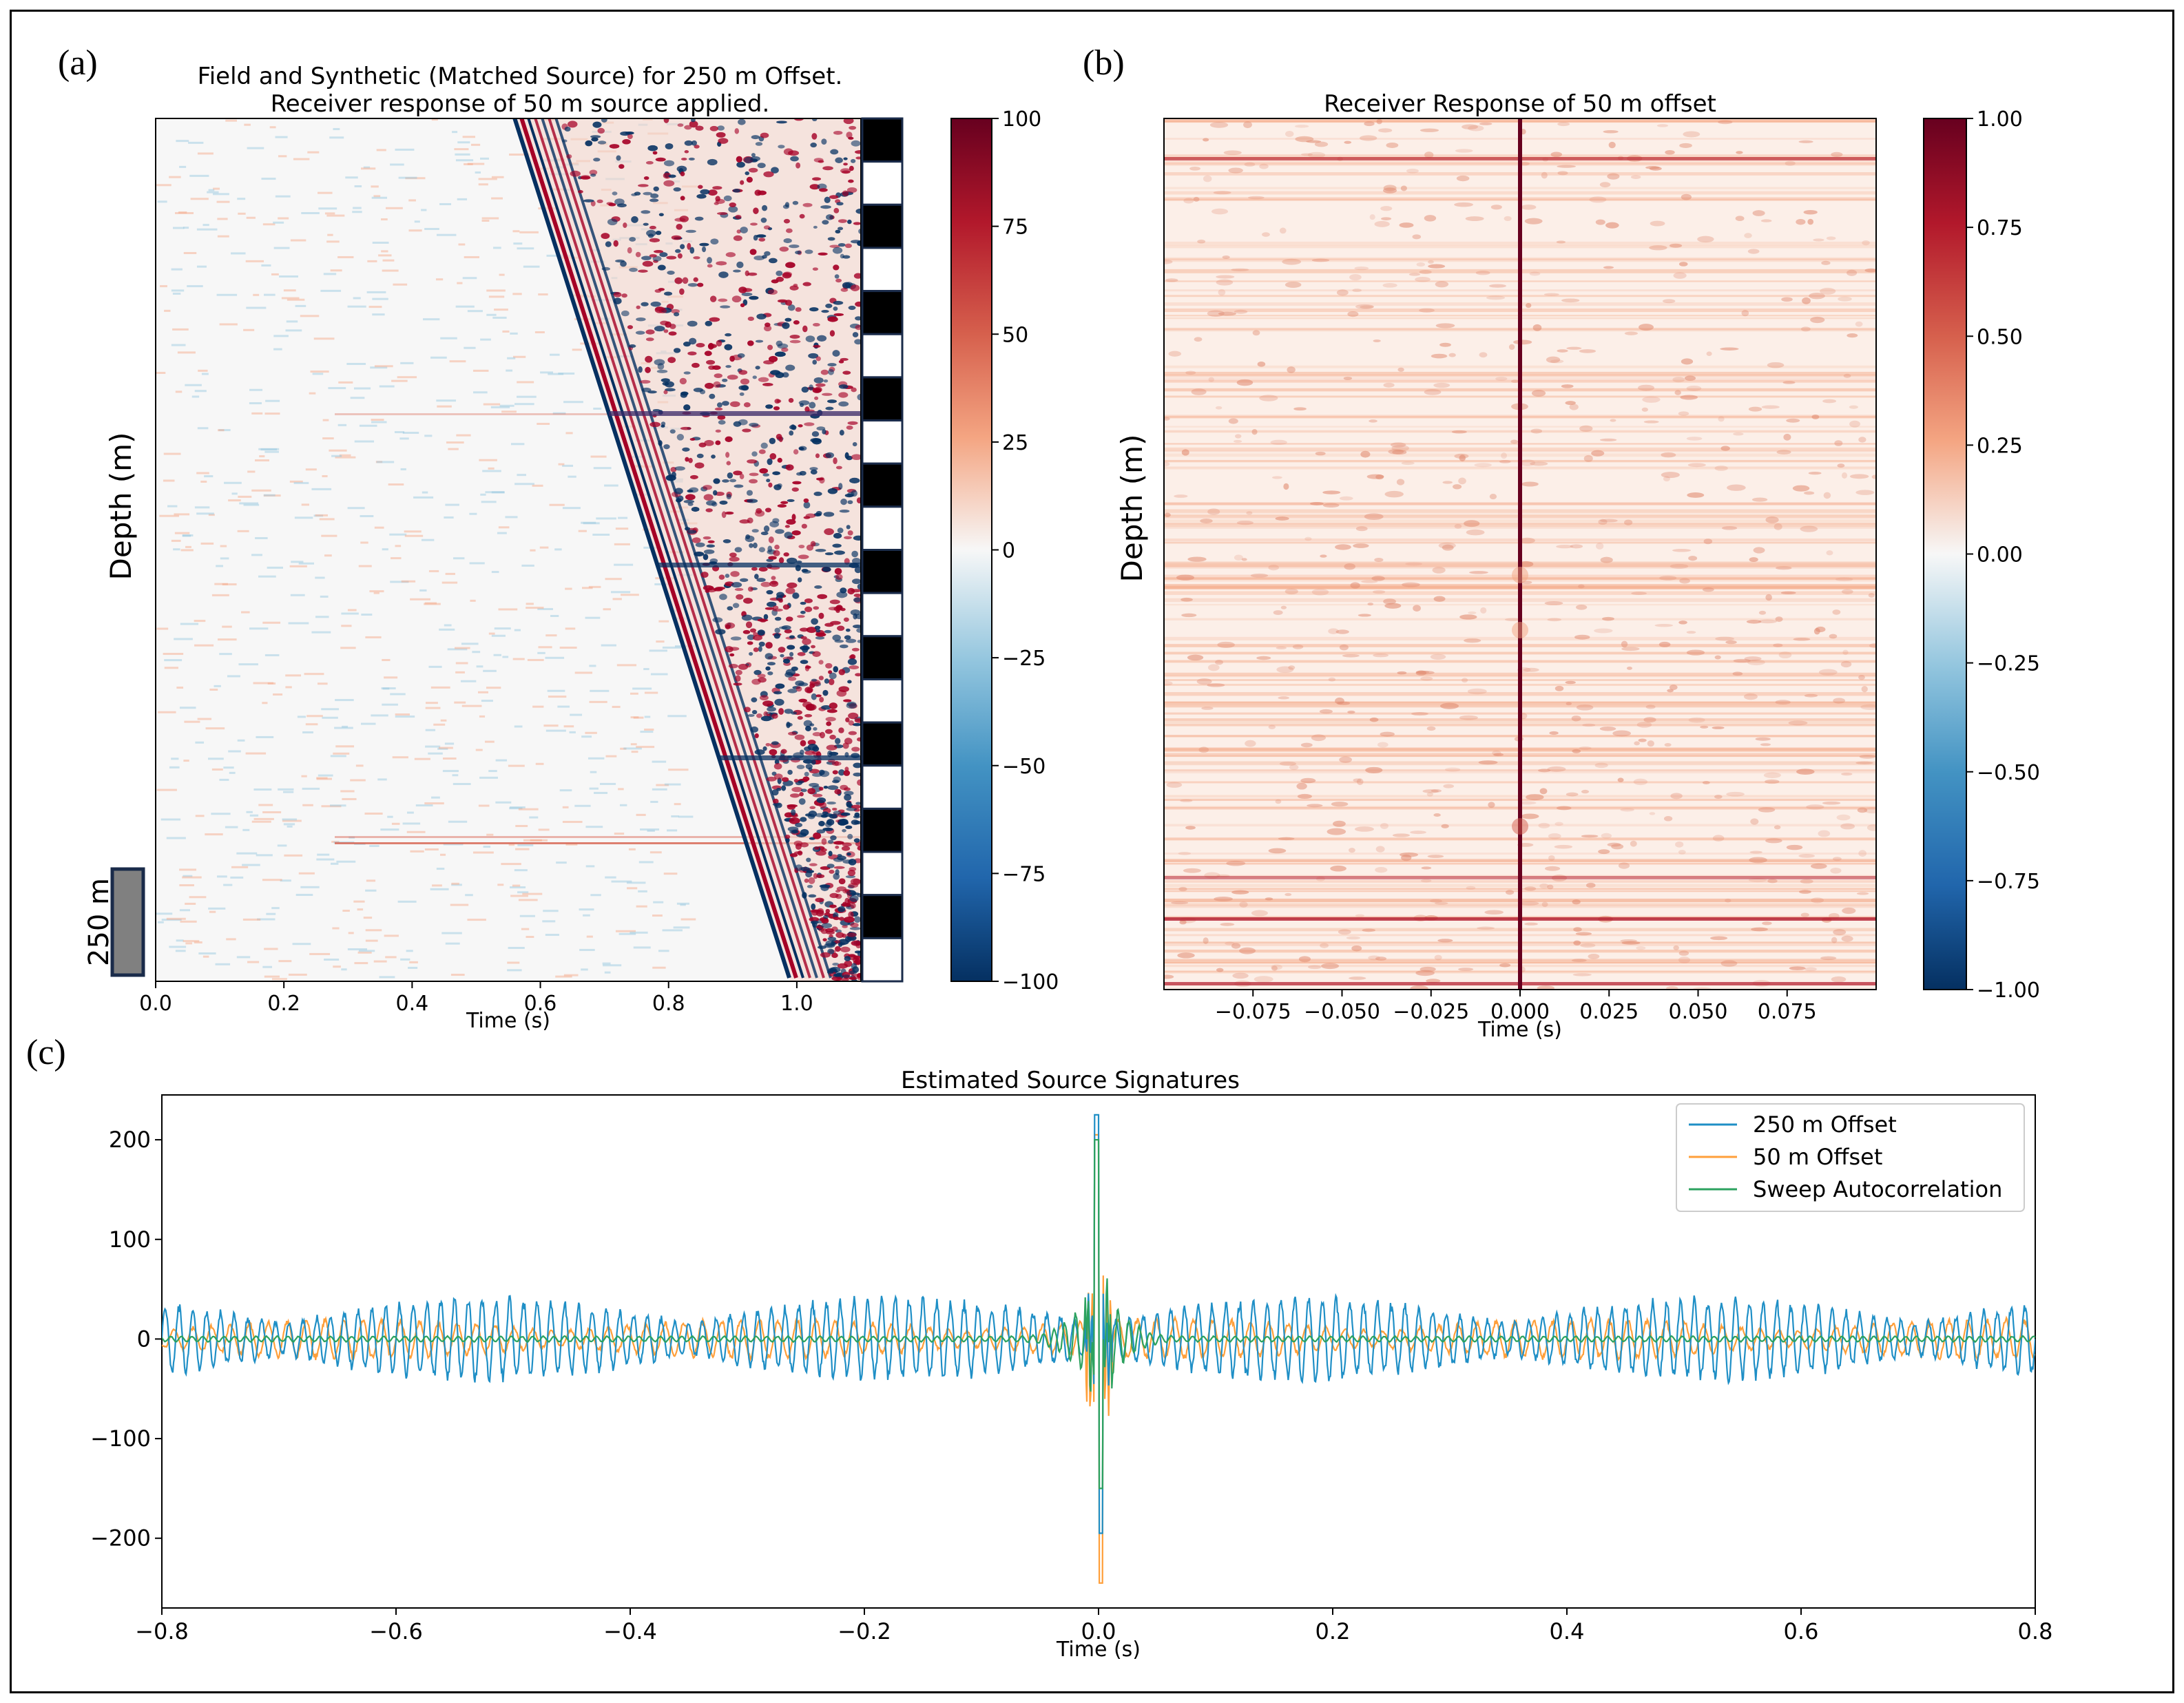 This screenshot has height=1703, width=2184. I want to click on panel-b-cbar-label: 0.00, so click(2000, 555).